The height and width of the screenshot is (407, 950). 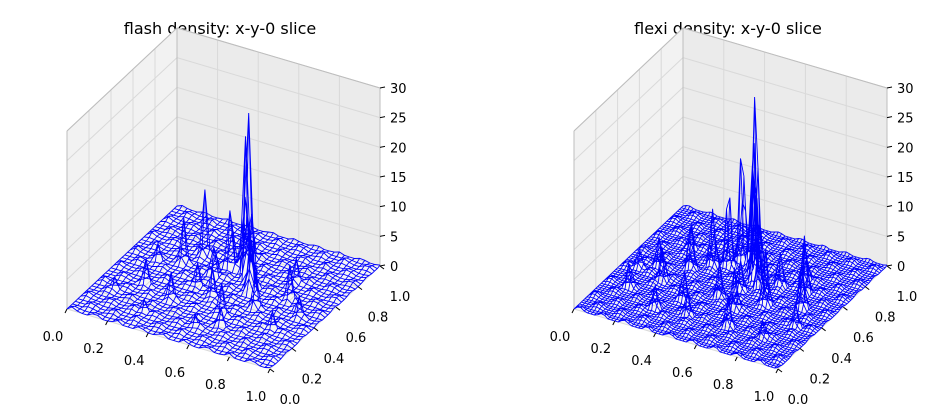 What do you see at coordinates (641, 361) in the screenshot?
I see `x-tick-label: 0.4` at bounding box center [641, 361].